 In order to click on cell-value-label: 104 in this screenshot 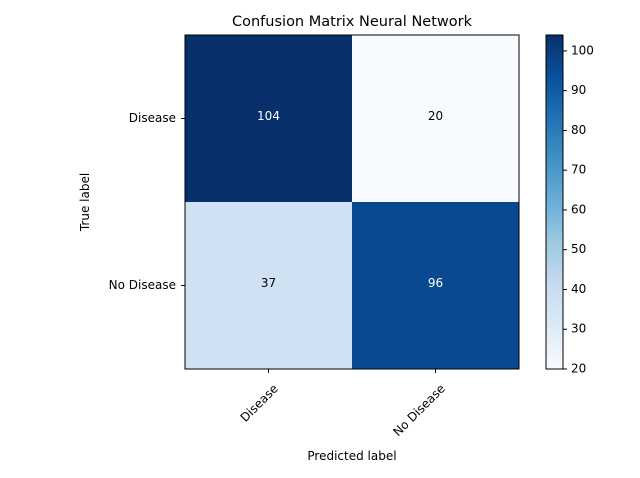, I will do `click(268, 116)`.